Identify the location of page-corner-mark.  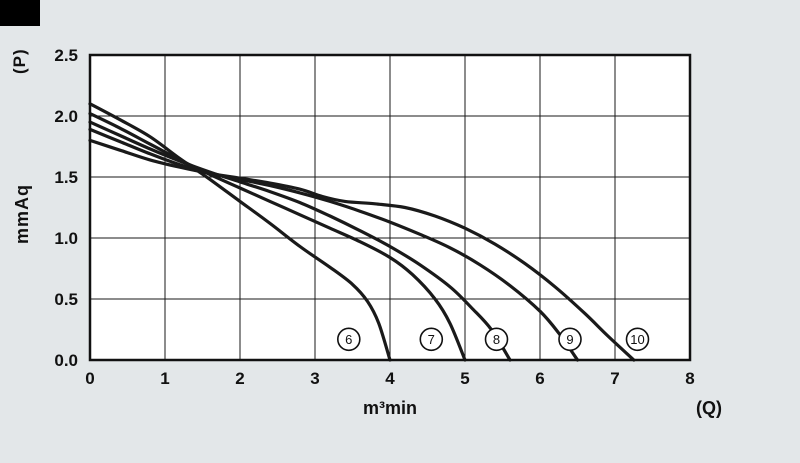
(20, 13).